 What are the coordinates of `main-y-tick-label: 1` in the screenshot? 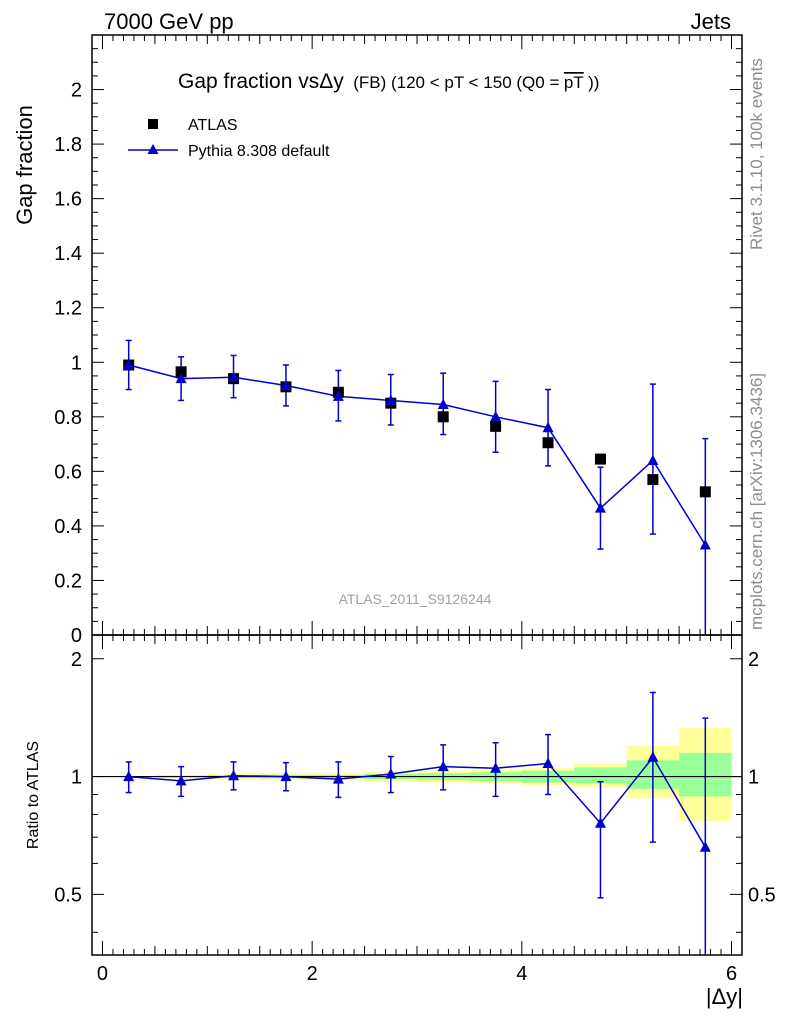 It's located at (76, 363).